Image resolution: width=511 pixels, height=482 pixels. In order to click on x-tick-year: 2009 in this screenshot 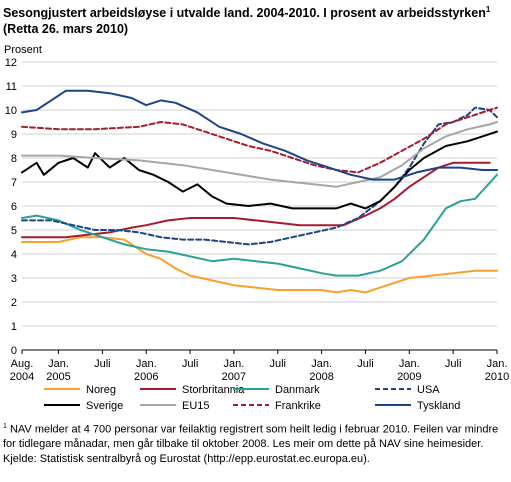, I will do `click(409, 377)`.